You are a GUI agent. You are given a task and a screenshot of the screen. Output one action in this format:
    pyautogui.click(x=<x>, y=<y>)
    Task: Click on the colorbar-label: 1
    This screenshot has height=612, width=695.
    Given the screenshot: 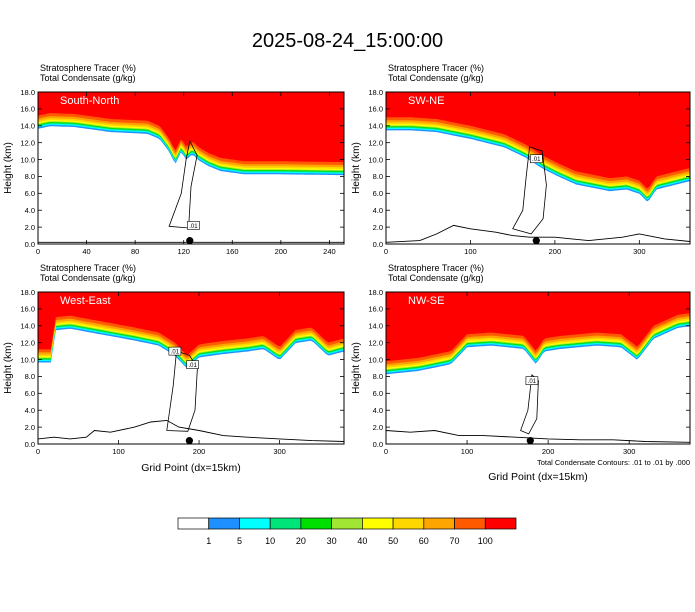 What is the action you would take?
    pyautogui.click(x=208, y=541)
    